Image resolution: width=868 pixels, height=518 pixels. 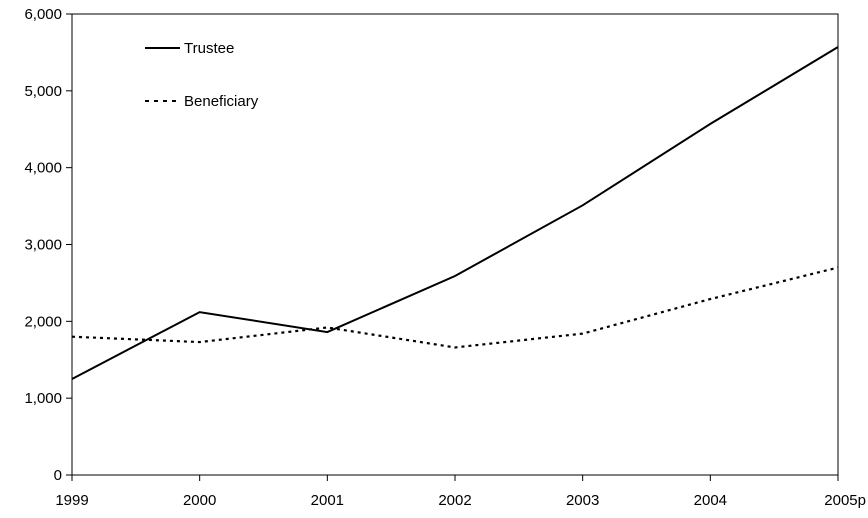 I want to click on legend-label-trustee: Trustee, so click(x=209, y=48).